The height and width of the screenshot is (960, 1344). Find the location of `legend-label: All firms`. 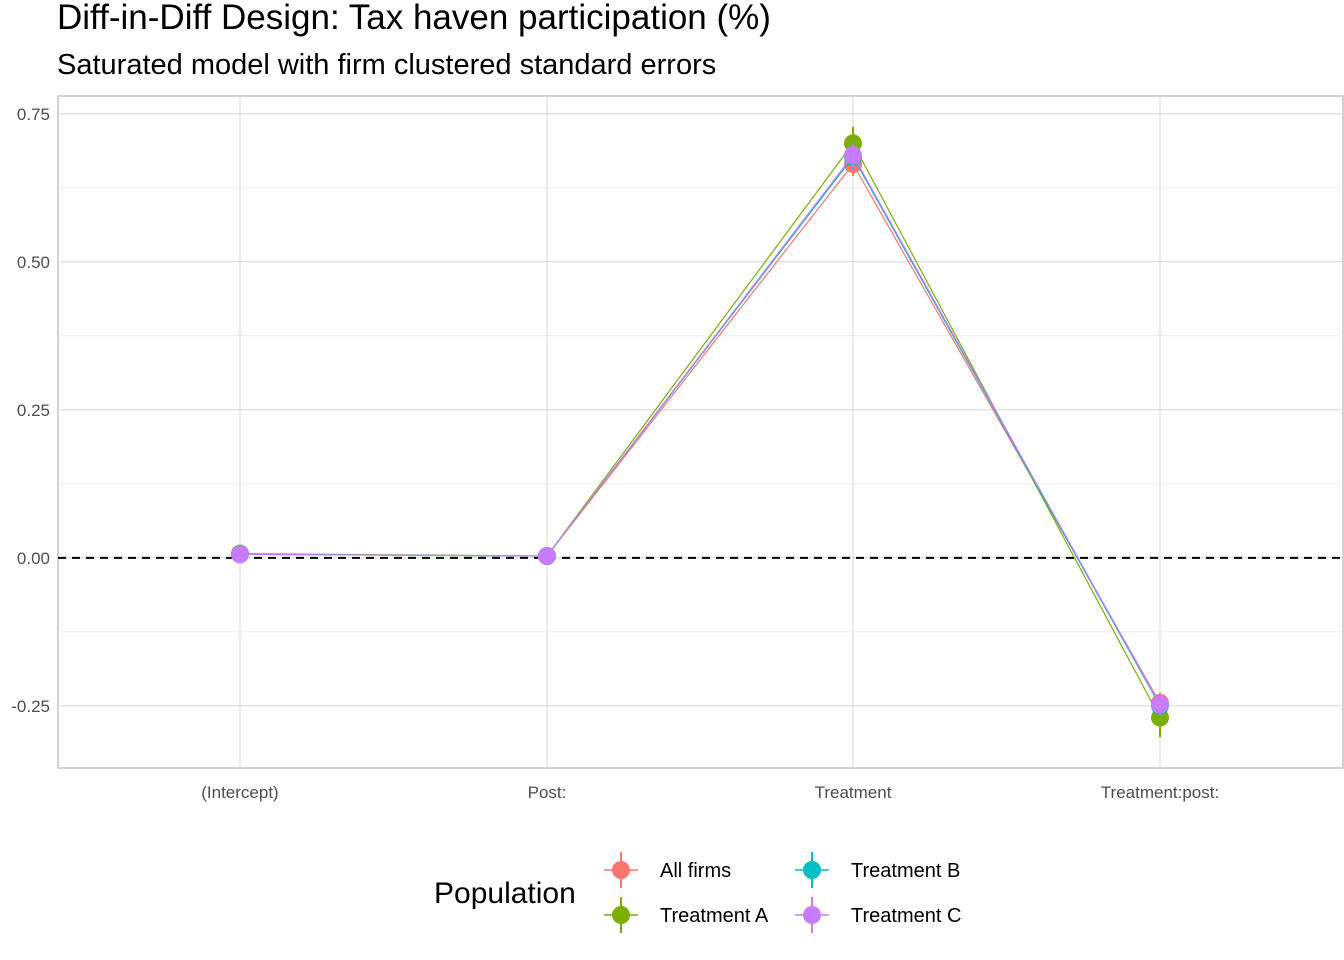

legend-label: All firms is located at coordinates (695, 871).